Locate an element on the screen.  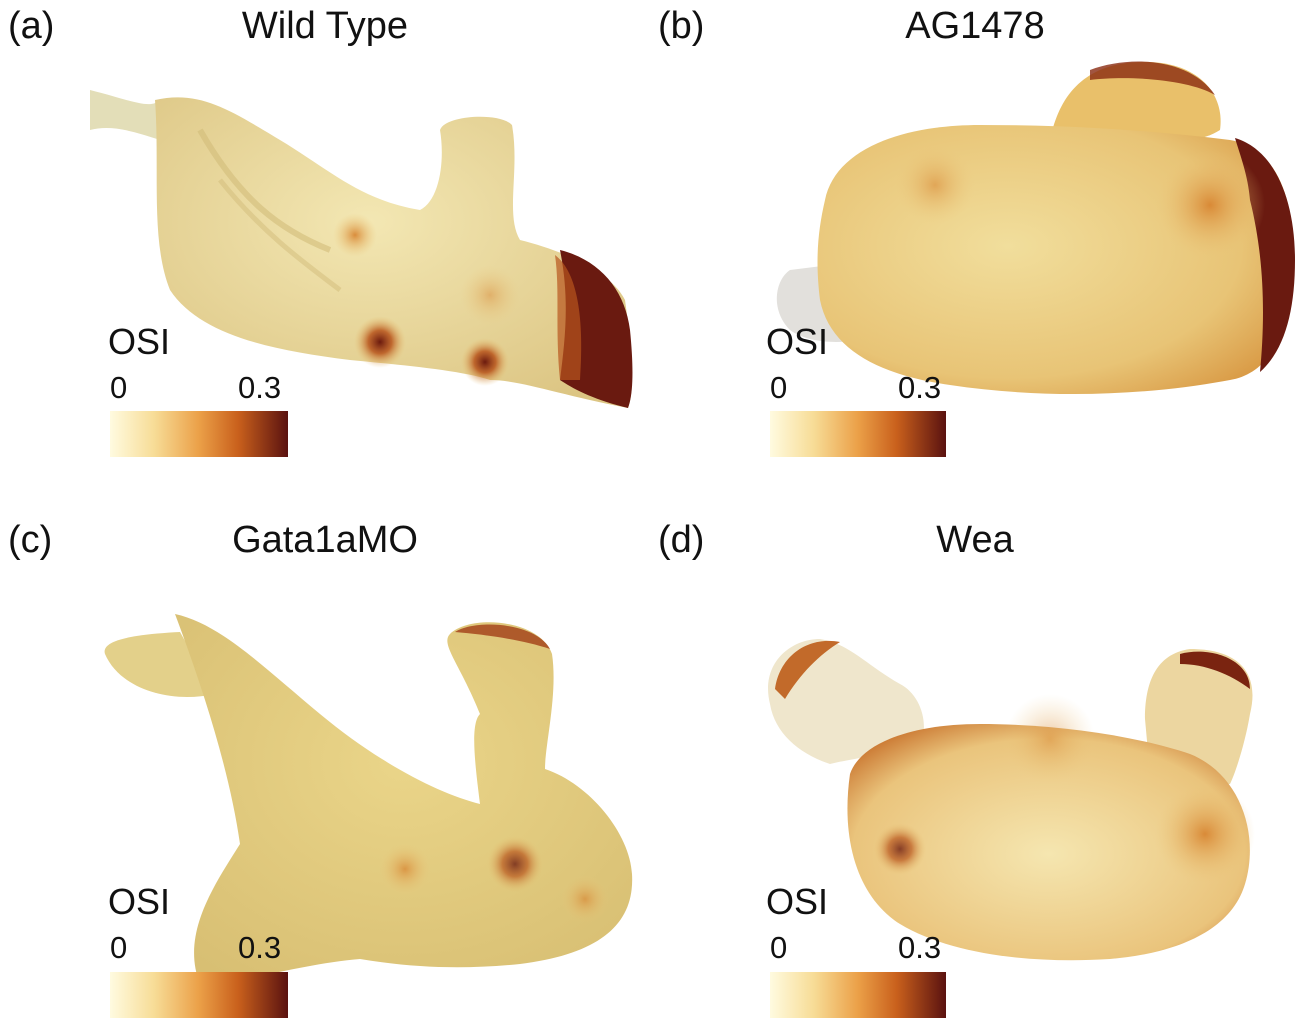
panel-label: (a) is located at coordinates (31, 26).